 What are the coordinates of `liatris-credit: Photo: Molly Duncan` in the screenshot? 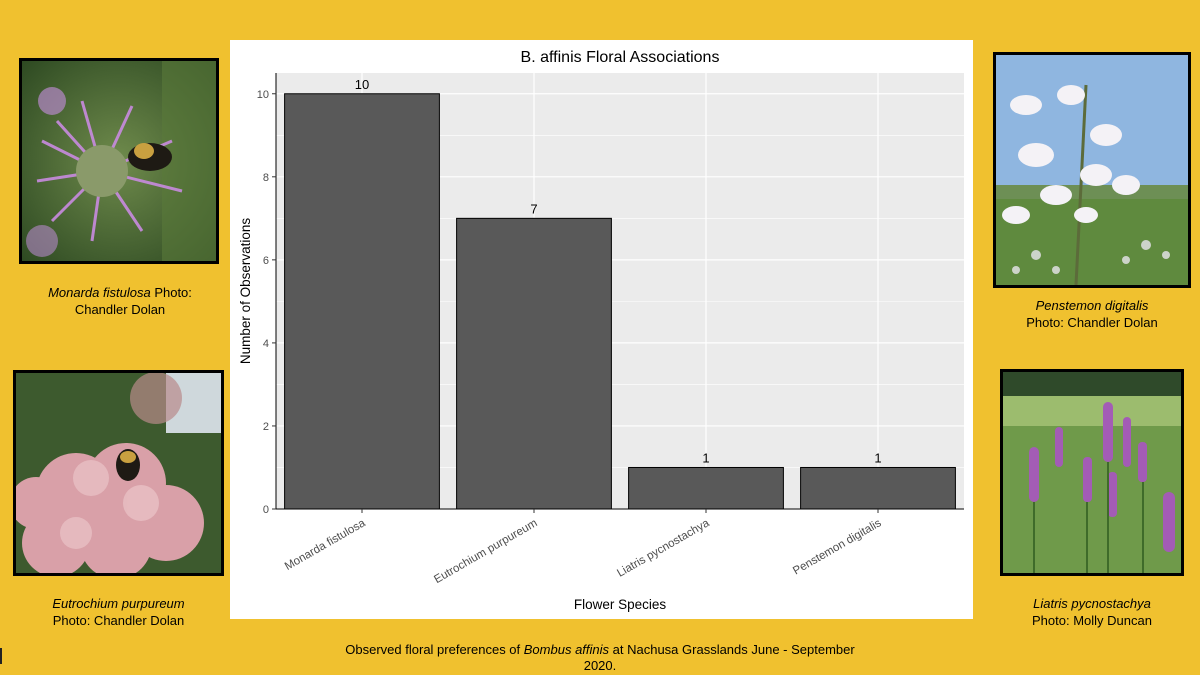 It's located at (1092, 620).